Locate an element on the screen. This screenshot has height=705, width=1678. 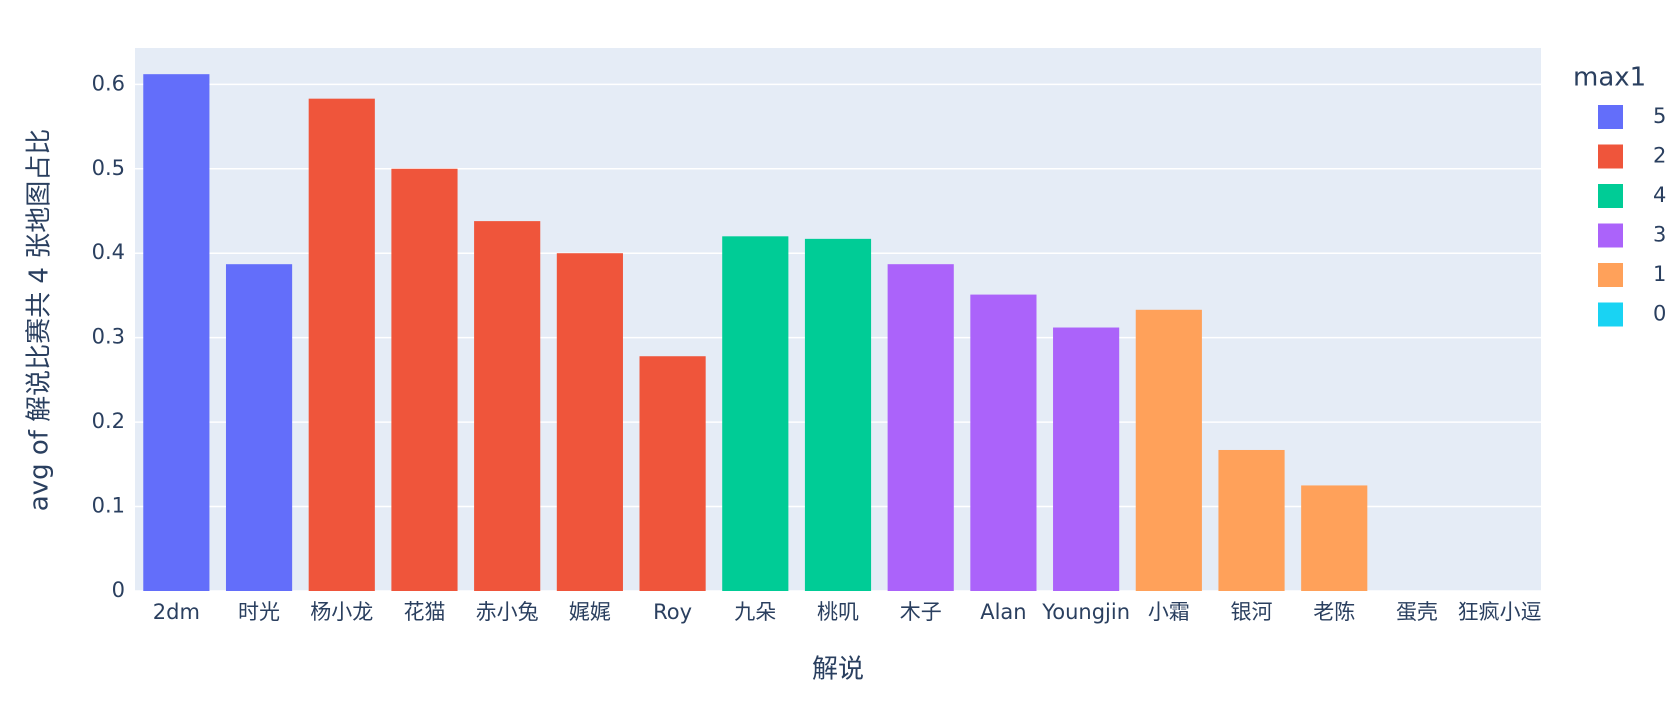
y-tick-label: 0.1 is located at coordinates (108, 506).